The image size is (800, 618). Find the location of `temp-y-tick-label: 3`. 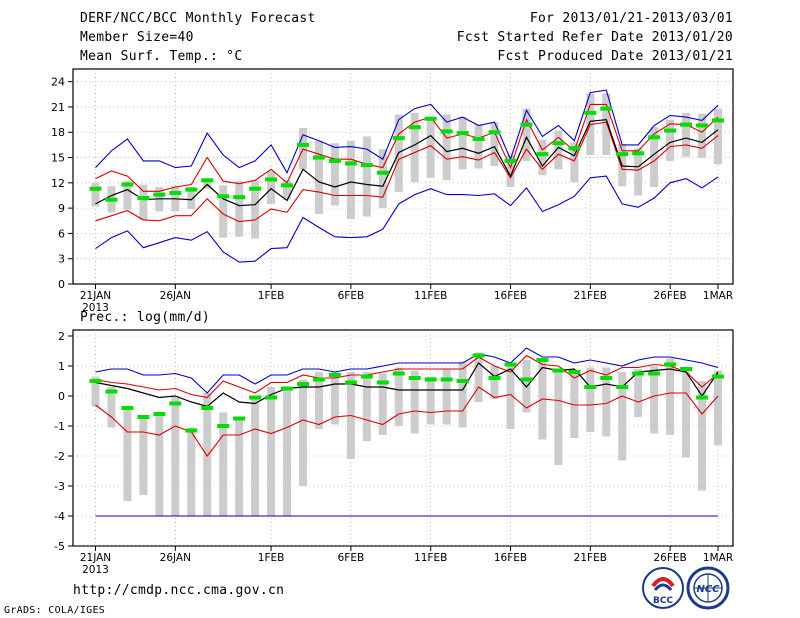

temp-y-tick-label: 3 is located at coordinates (61, 259).